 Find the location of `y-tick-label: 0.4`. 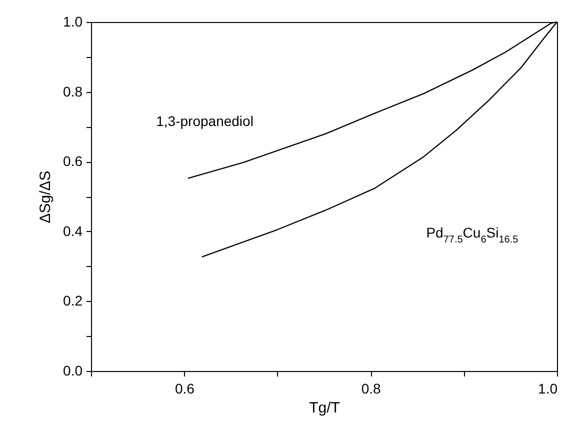

y-tick-label: 0.4 is located at coordinates (73, 230).